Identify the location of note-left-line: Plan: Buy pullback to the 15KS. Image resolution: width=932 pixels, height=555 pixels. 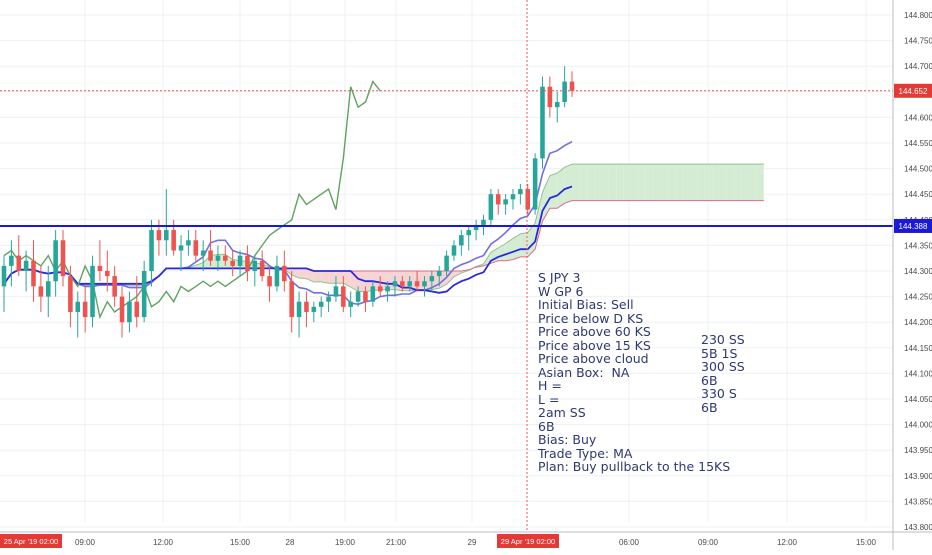
(634, 466).